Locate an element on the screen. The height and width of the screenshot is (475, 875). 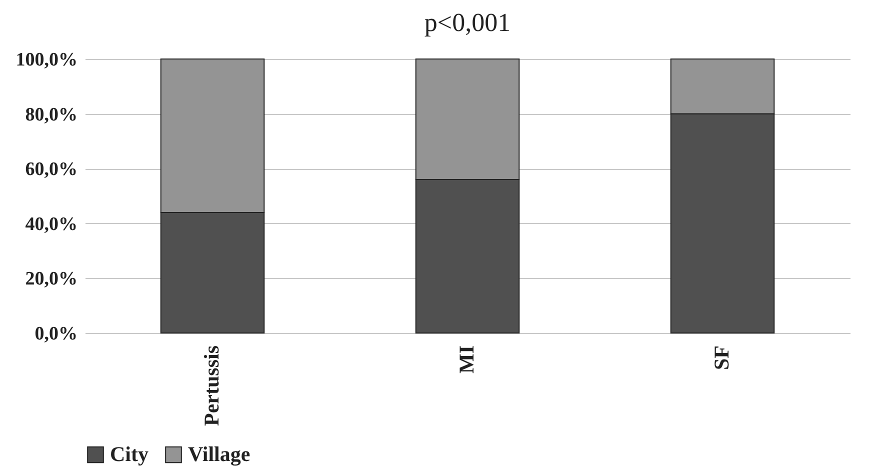
legend-label: City is located at coordinates (129, 454).